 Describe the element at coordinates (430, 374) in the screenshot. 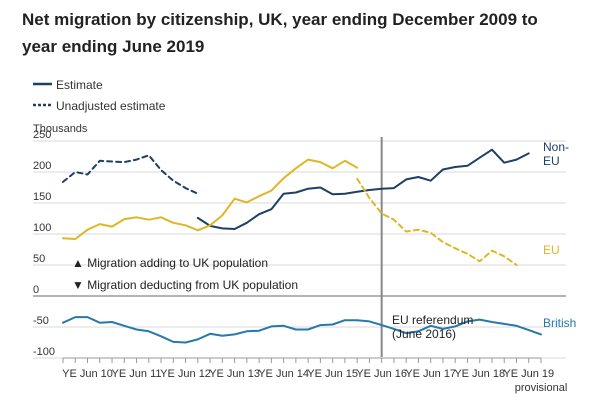

I see `x-tick-label: YE Jun 17` at that location.